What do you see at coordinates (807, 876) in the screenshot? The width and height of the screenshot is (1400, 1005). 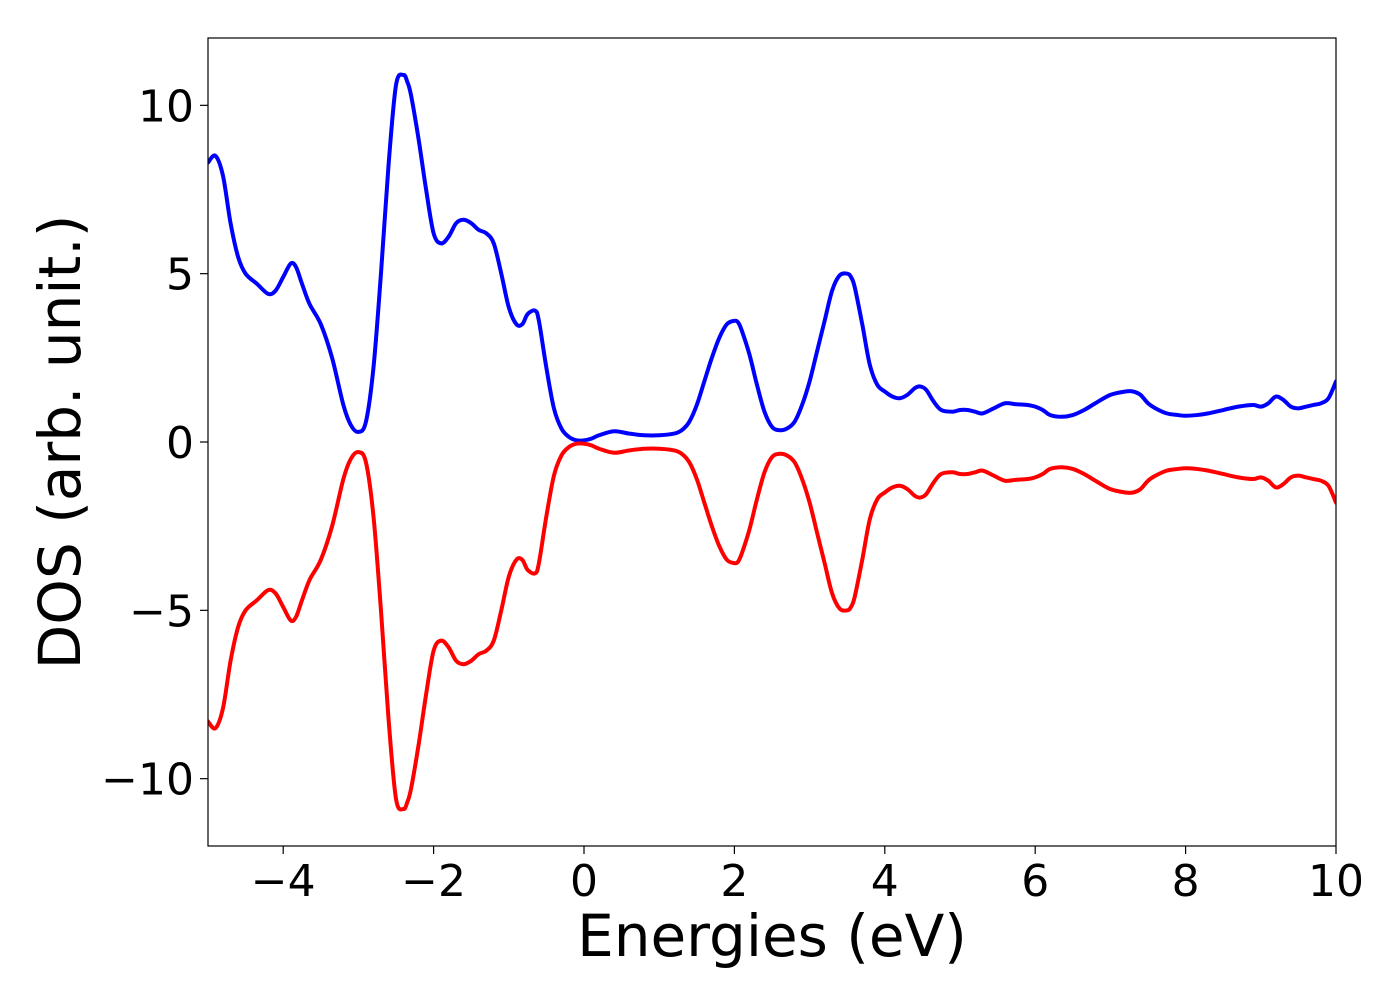 I see `x-axis-ticks: −4 −2 0 2 4 6 8 10` at bounding box center [807, 876].